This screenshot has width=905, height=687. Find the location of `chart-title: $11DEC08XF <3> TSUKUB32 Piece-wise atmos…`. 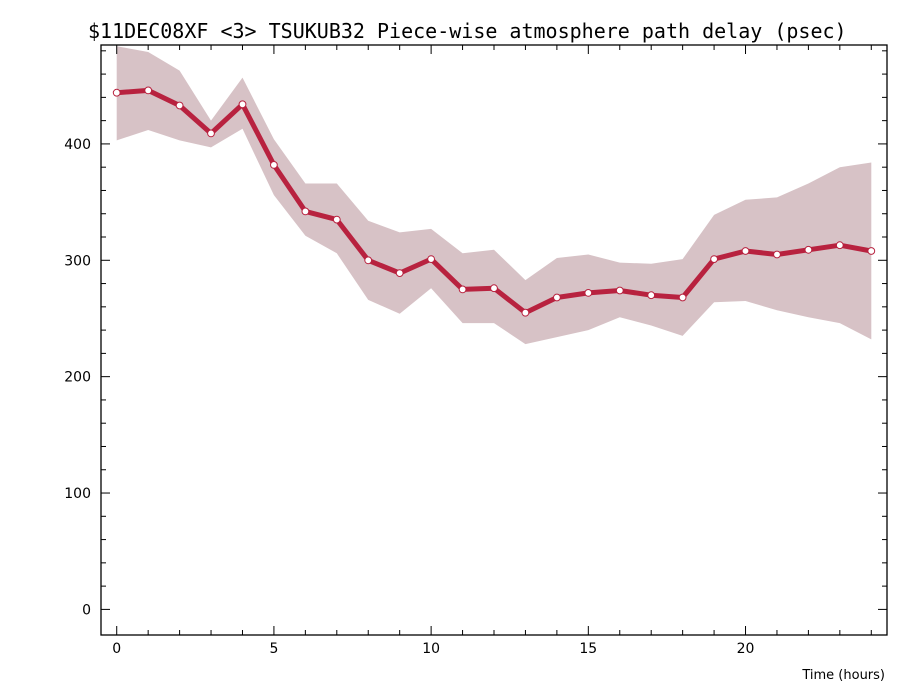

chart-title: $11DEC08XF <3> TSUKUB32 Piece-wise atmos… is located at coordinates (467, 31).